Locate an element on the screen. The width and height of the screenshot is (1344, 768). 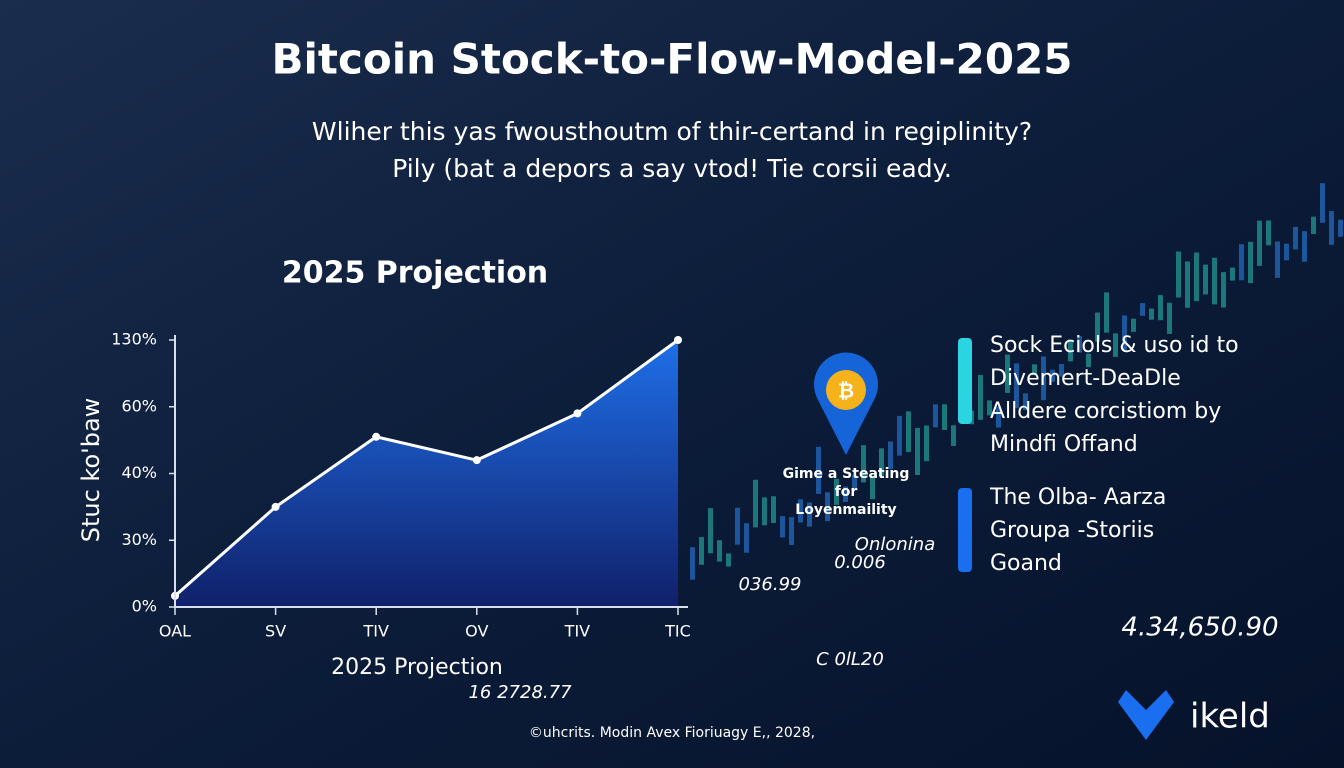
x-axis-title: 2025 Projection is located at coordinates (417, 667).